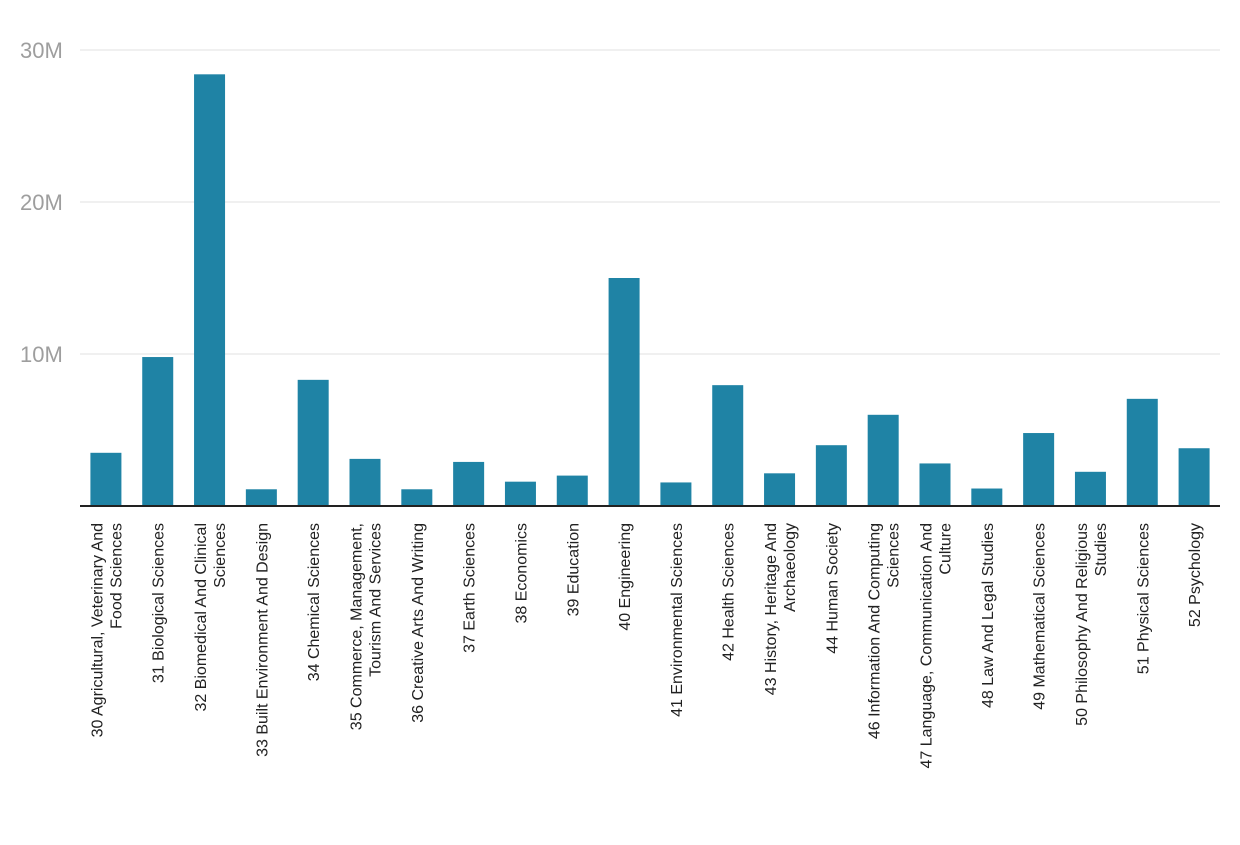 This screenshot has width=1240, height=845. I want to click on x-tick-label: 30 Agricultural, Veterinary And, so click(97, 630).